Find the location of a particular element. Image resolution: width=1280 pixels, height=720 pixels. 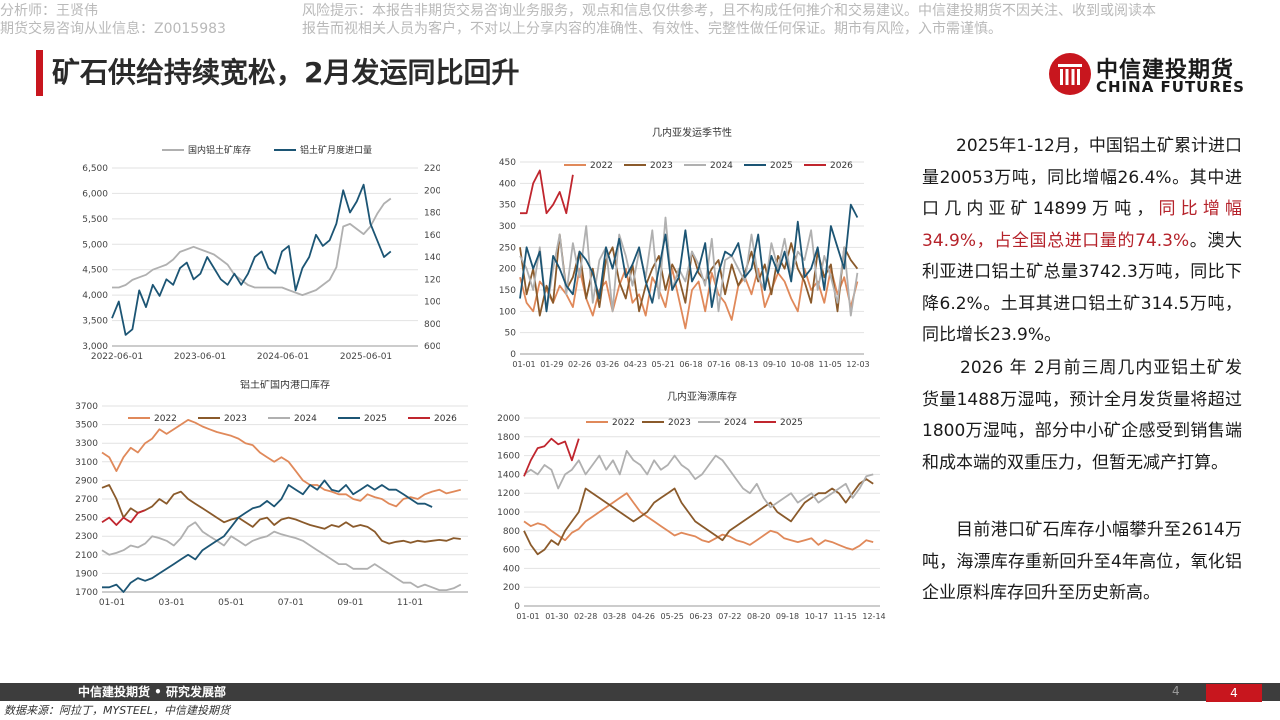

y-tick-label: 1000 is located at coordinates (508, 513).